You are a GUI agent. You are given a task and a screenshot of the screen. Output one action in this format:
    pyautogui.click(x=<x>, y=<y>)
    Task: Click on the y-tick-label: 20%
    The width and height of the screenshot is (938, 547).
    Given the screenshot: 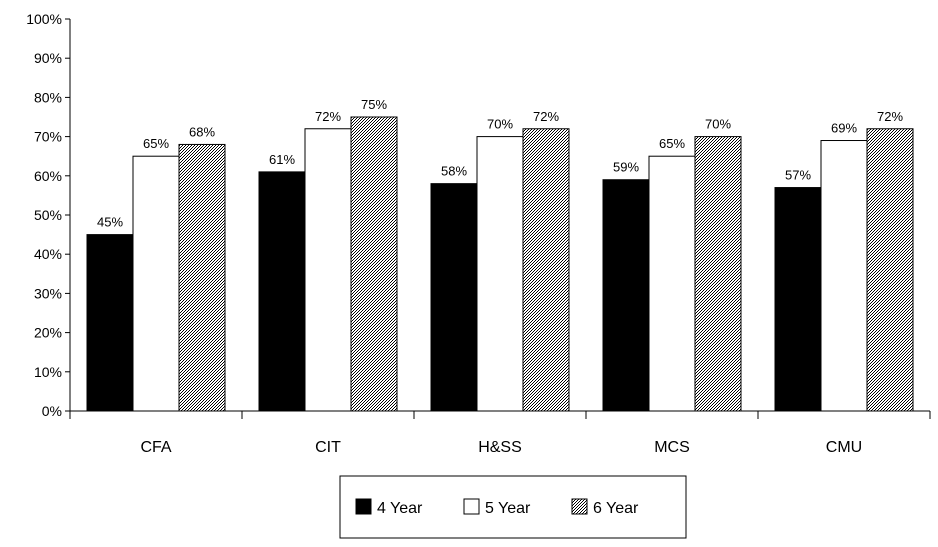 What is the action you would take?
    pyautogui.click(x=48, y=333)
    